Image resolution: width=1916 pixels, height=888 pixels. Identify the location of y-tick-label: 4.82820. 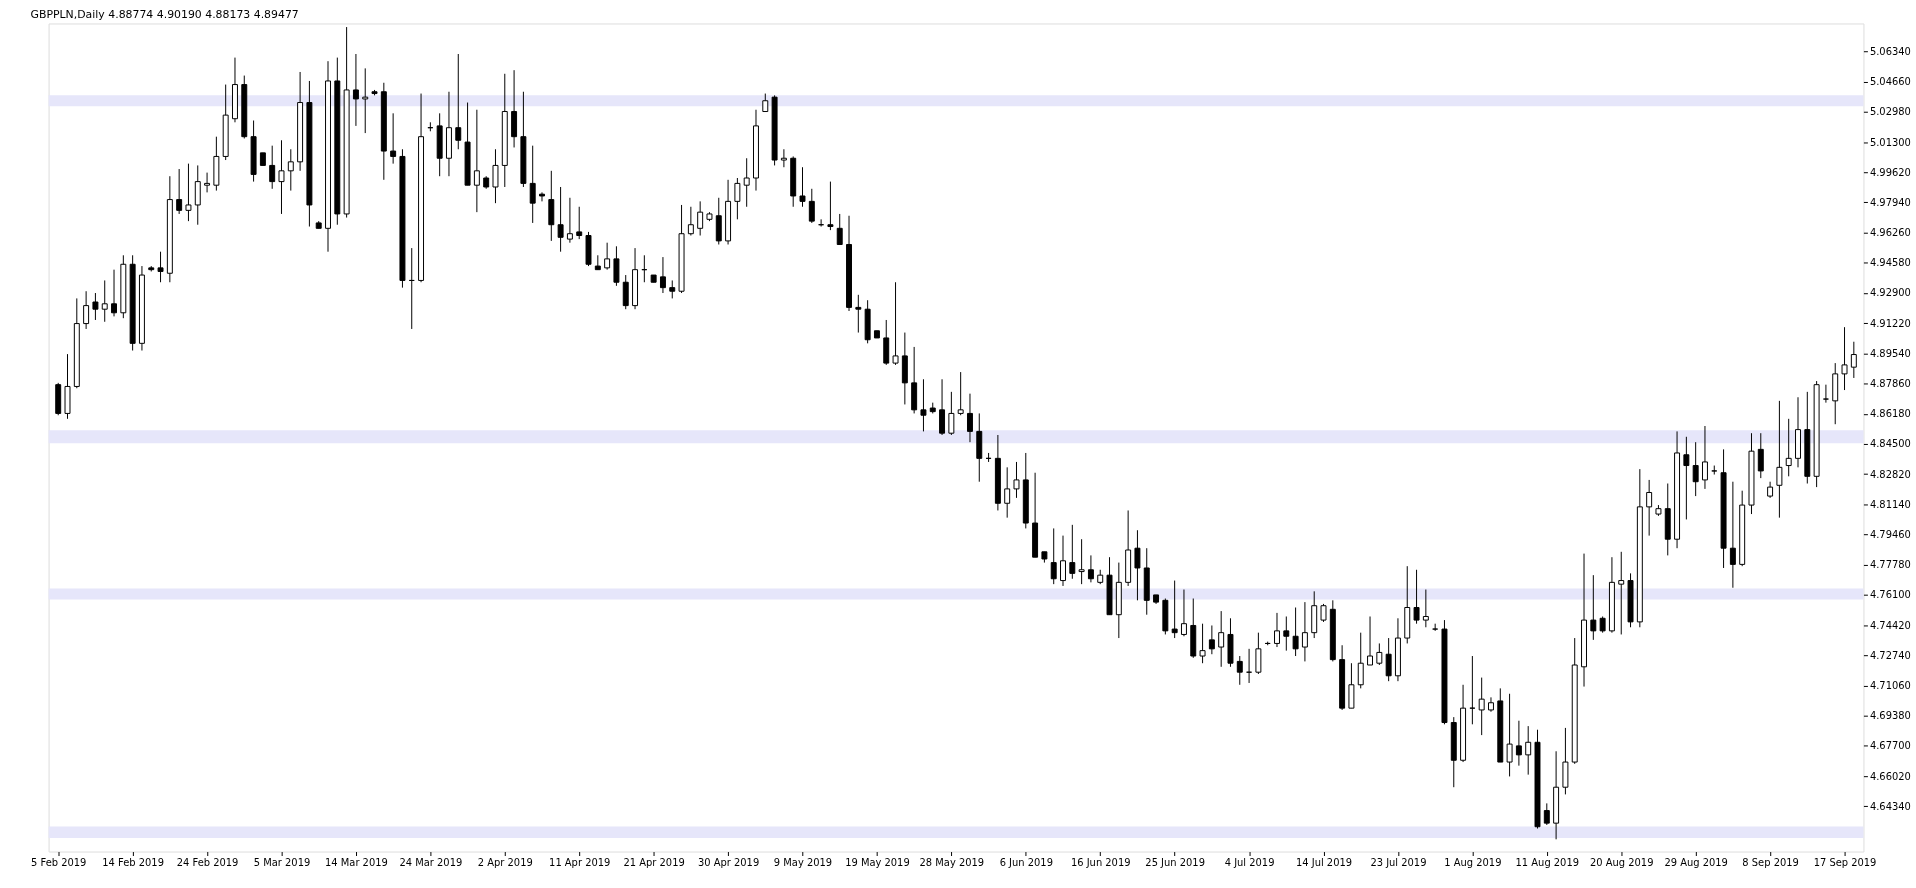
(1890, 474).